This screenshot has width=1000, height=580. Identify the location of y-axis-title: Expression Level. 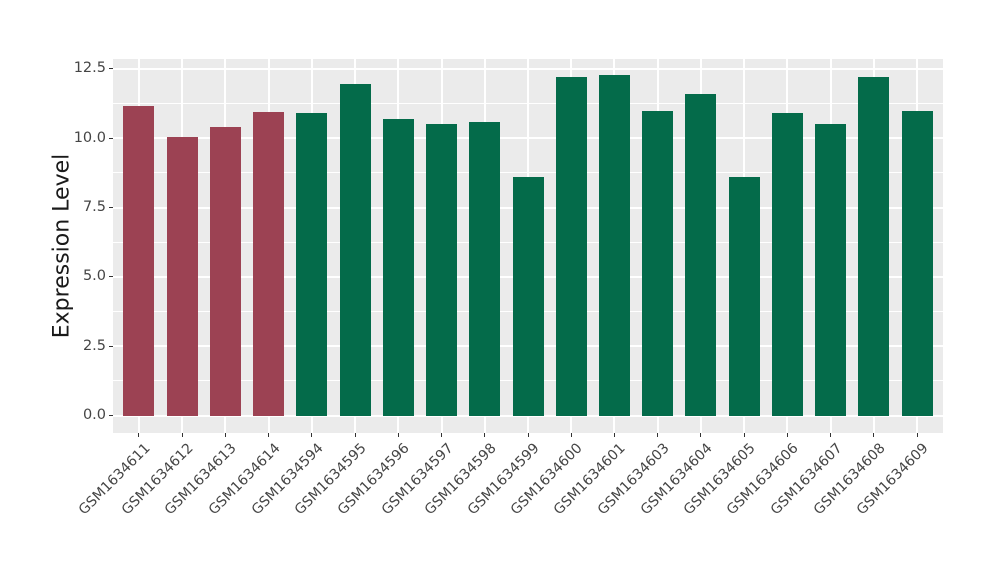
(62, 246).